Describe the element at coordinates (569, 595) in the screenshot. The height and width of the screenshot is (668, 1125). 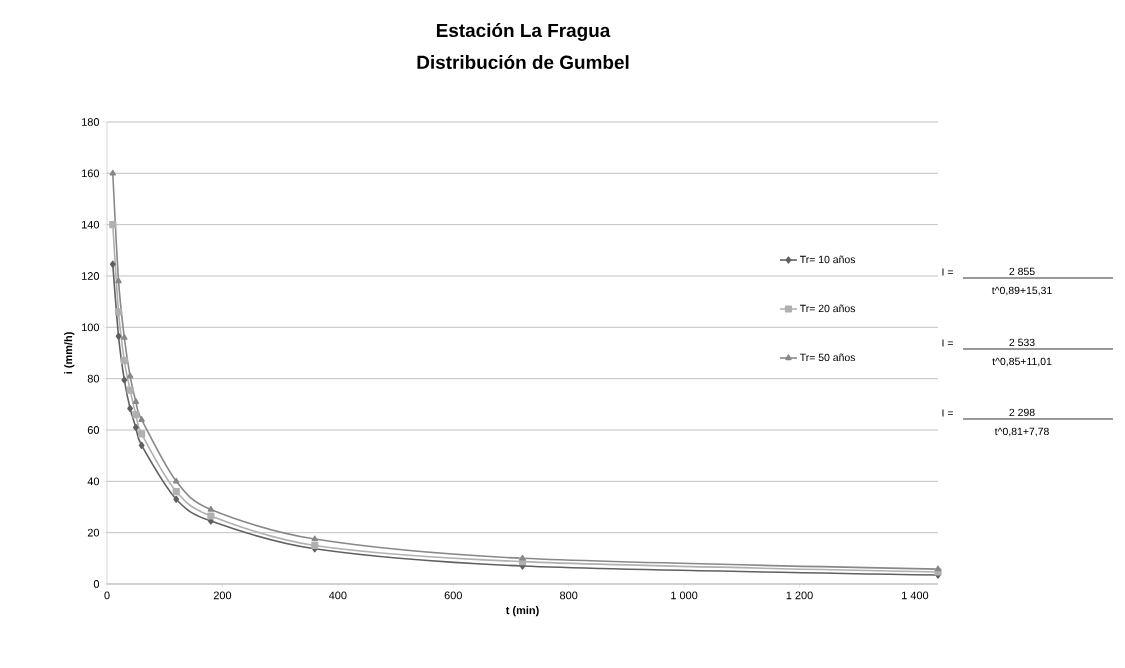
I see `x-tick-label: 800` at that location.